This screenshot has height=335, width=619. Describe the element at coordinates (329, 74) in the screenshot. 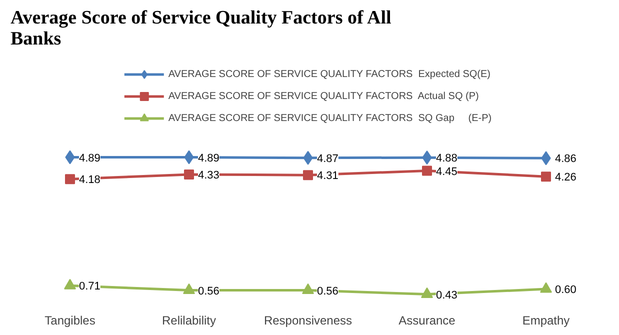

I see `legend-label: AVERAGE SCORE OF SERVICE QUALITY FACTORS Expected SQ(E)` at that location.